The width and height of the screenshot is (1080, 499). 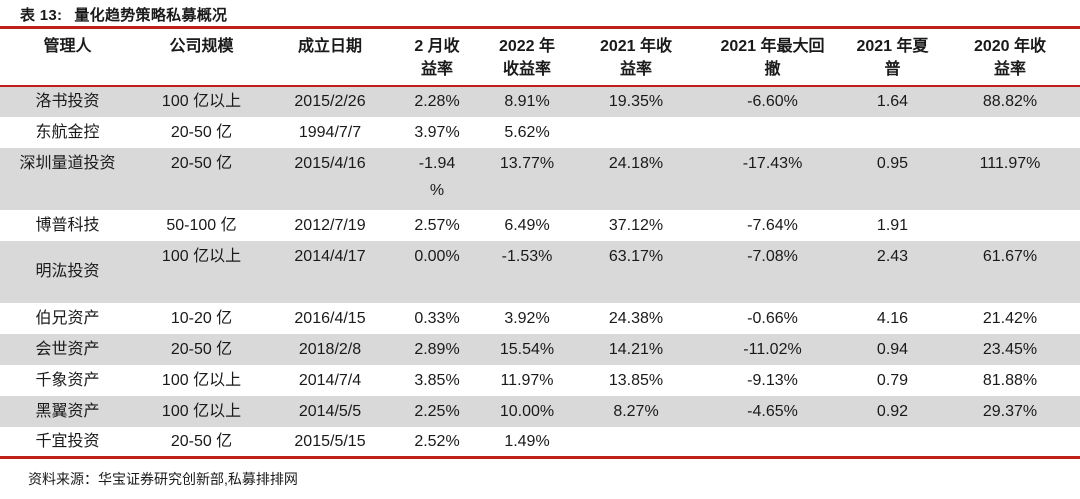 What do you see at coordinates (437, 349) in the screenshot?
I see `cell: 2.89%` at bounding box center [437, 349].